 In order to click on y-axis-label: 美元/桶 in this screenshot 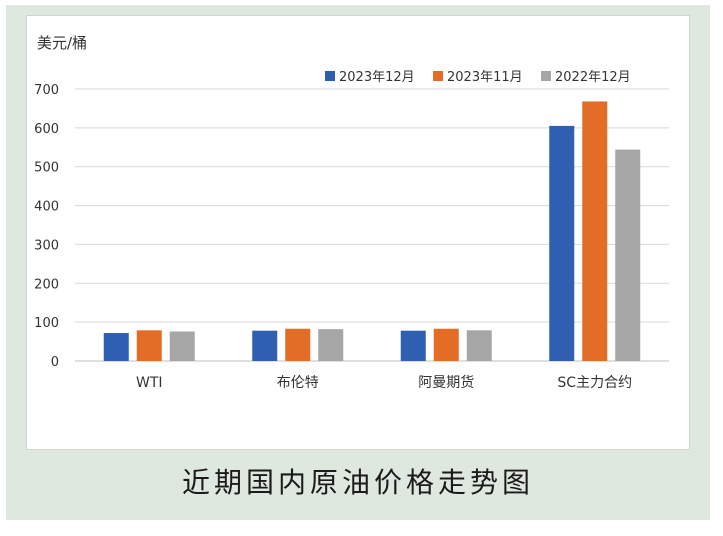, I will do `click(62, 43)`.